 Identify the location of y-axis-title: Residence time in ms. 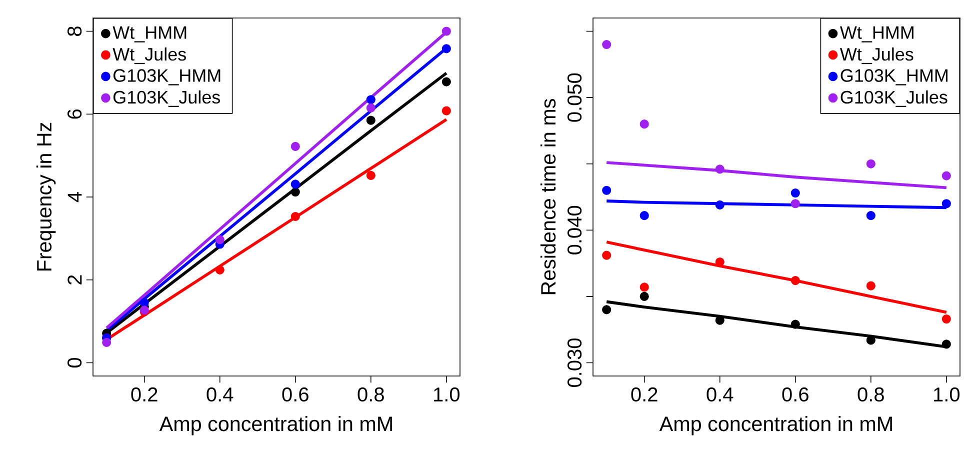
(548, 196).